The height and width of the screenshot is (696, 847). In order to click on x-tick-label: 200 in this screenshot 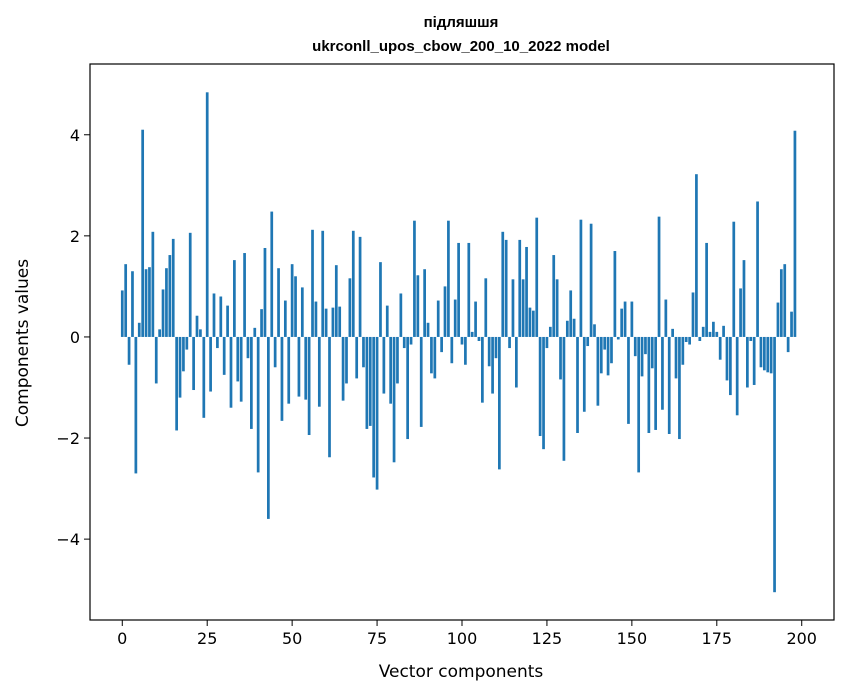, I will do `click(801, 638)`.